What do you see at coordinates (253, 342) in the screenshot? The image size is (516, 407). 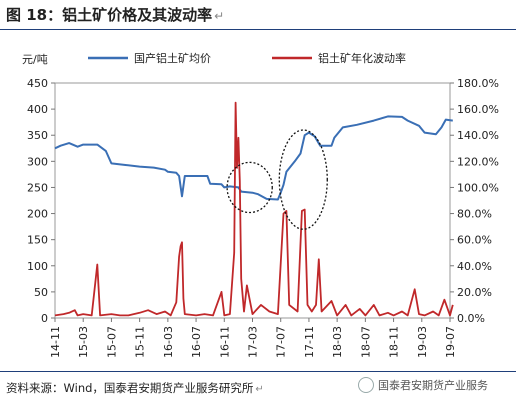 I see `x-tick-label: 17-03` at bounding box center [253, 342].